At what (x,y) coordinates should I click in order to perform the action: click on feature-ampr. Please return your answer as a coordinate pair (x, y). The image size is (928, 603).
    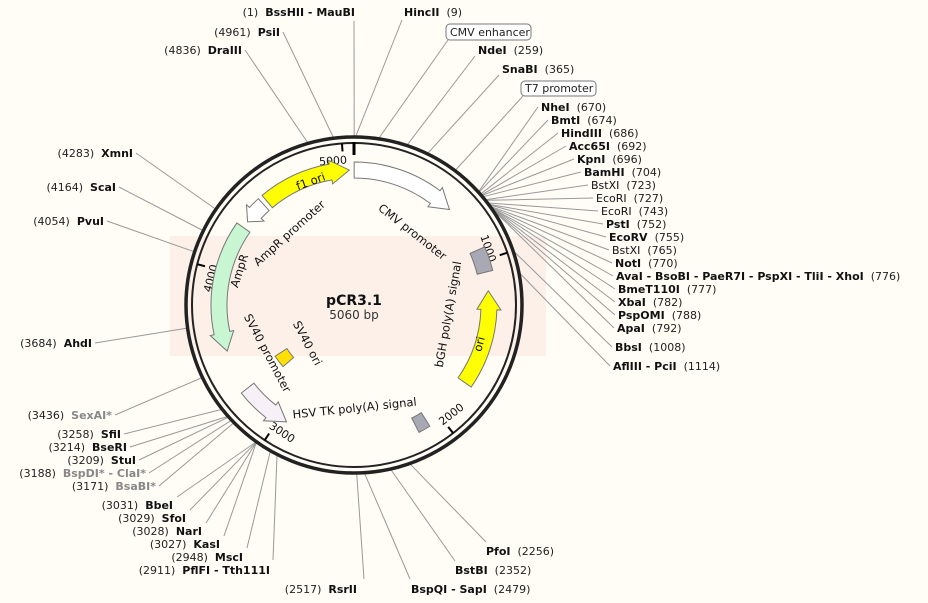
    Looking at the image, I should click on (230, 287).